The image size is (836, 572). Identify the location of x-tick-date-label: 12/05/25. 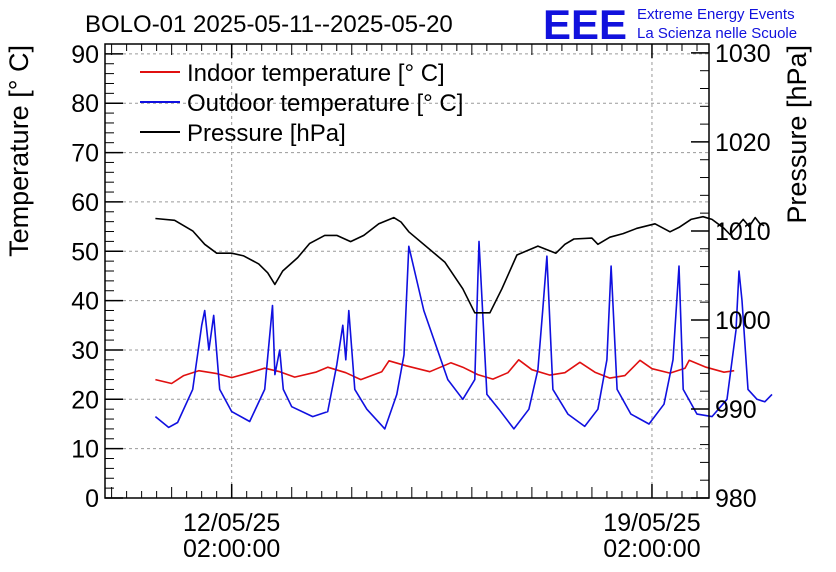
(231, 523).